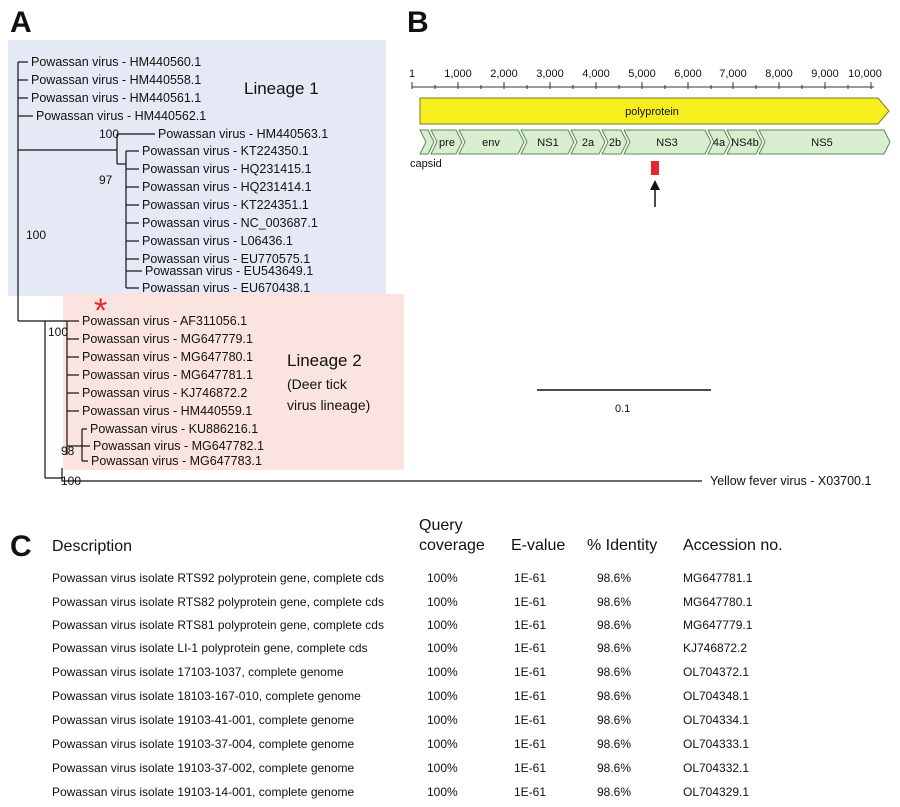 This screenshot has height=807, width=900. I want to click on lineage1-background, so click(197, 168).